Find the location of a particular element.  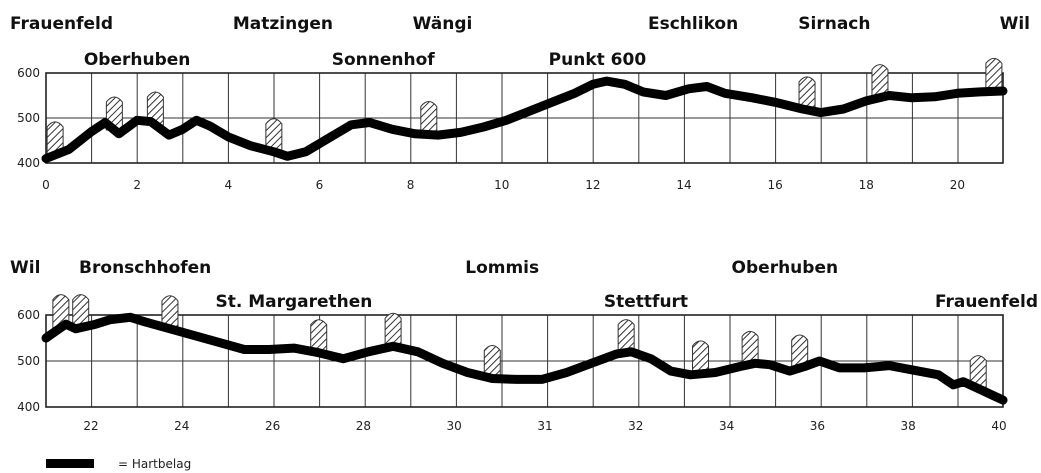

legend: = Hartbelag is located at coordinates (118, 464).